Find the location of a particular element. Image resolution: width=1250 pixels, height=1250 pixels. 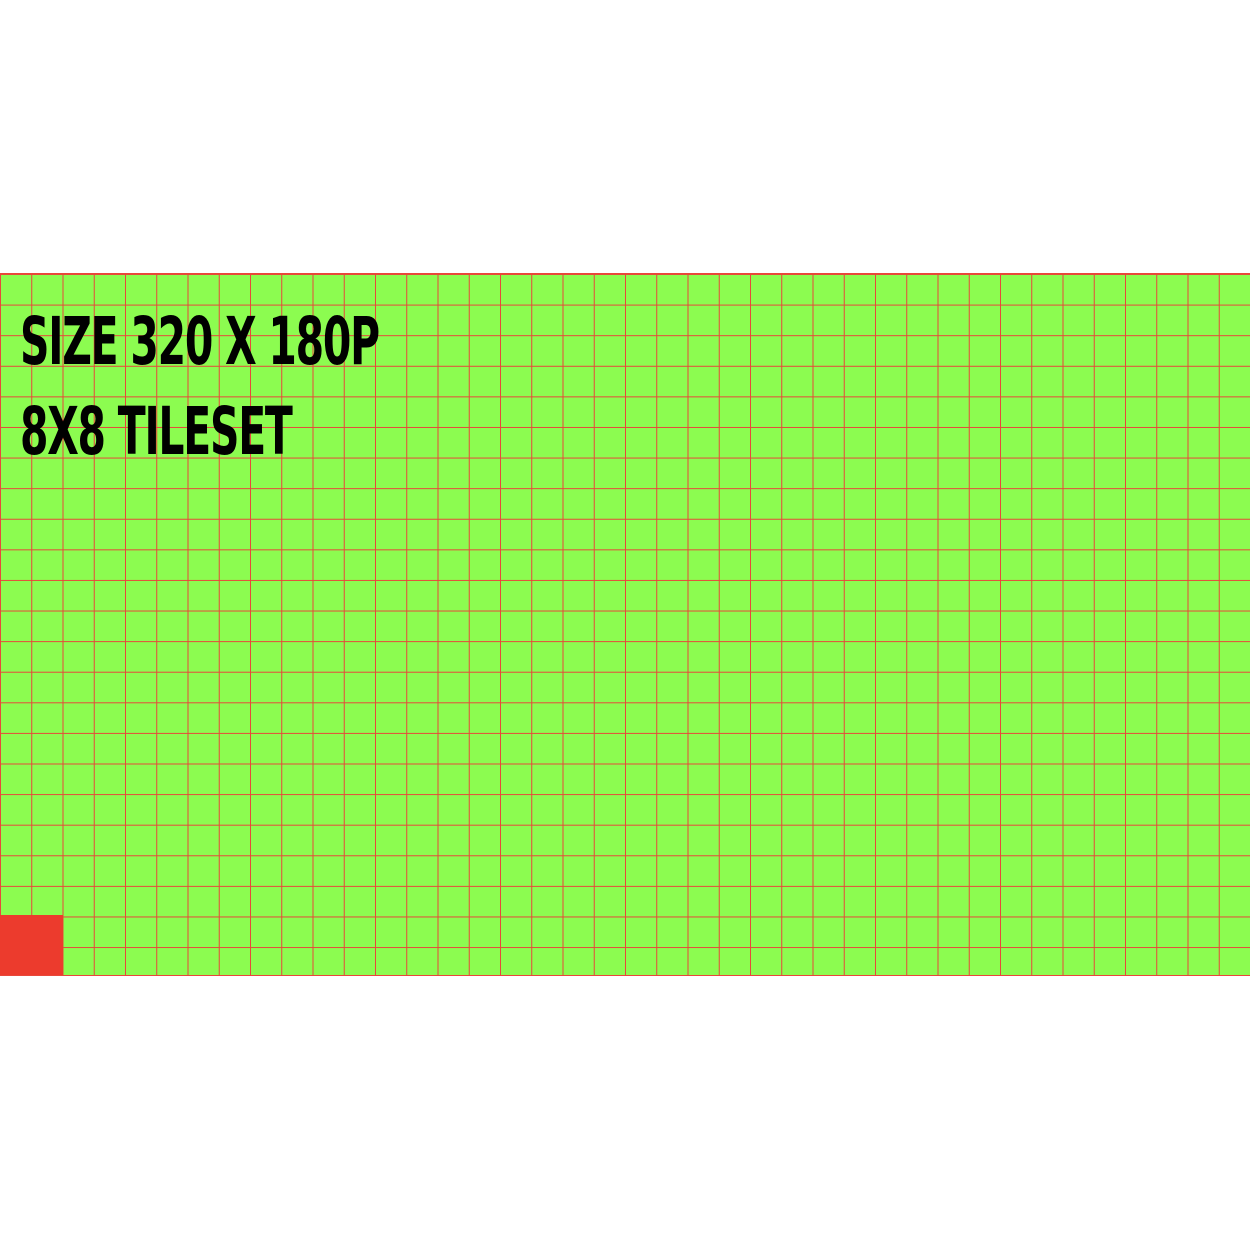

resolution-label: SIZE 320 X 180P is located at coordinates (200, 341).